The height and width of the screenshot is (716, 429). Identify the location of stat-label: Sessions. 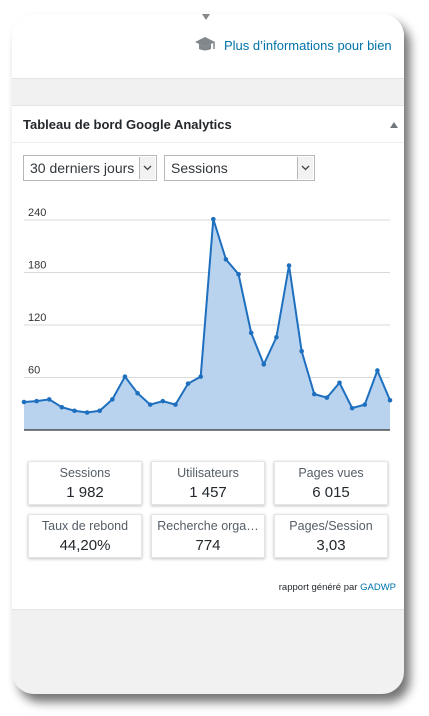
(85, 473).